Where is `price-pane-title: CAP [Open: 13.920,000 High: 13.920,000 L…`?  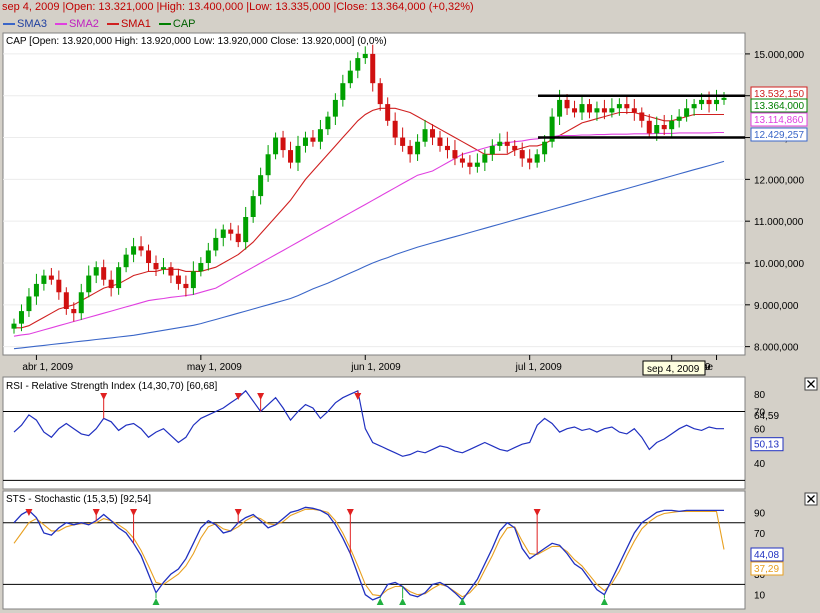
price-pane-title: CAP [Open: 13.920,000 High: 13.920,000 L… is located at coordinates (196, 41).